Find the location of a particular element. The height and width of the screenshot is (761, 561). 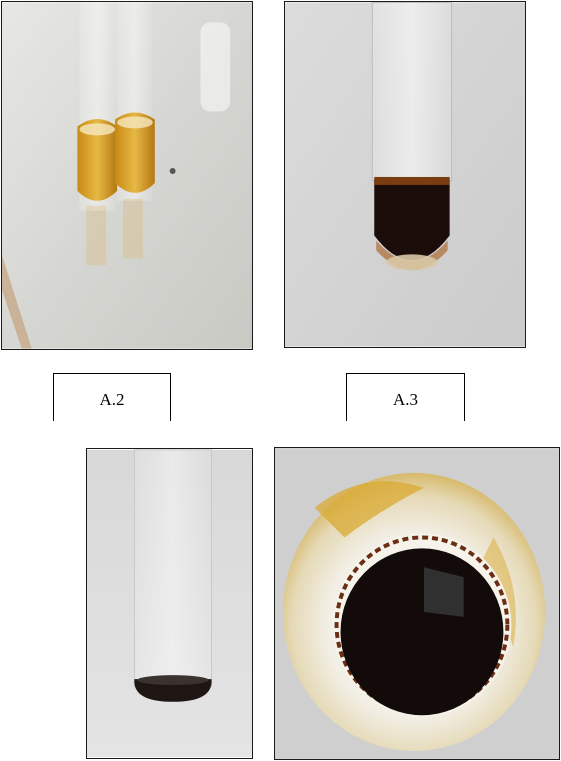

label-a3-text: A.3 is located at coordinates (405, 399).